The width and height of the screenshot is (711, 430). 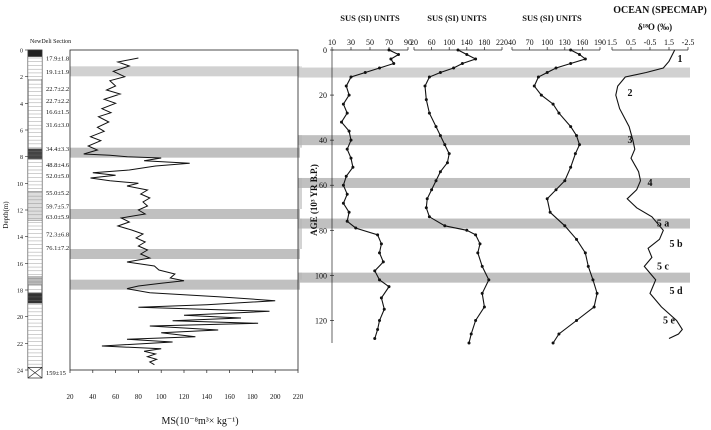 What do you see at coordinates (467, 42) in the screenshot?
I see `panel-x-tick-label: 140` at bounding box center [467, 42].